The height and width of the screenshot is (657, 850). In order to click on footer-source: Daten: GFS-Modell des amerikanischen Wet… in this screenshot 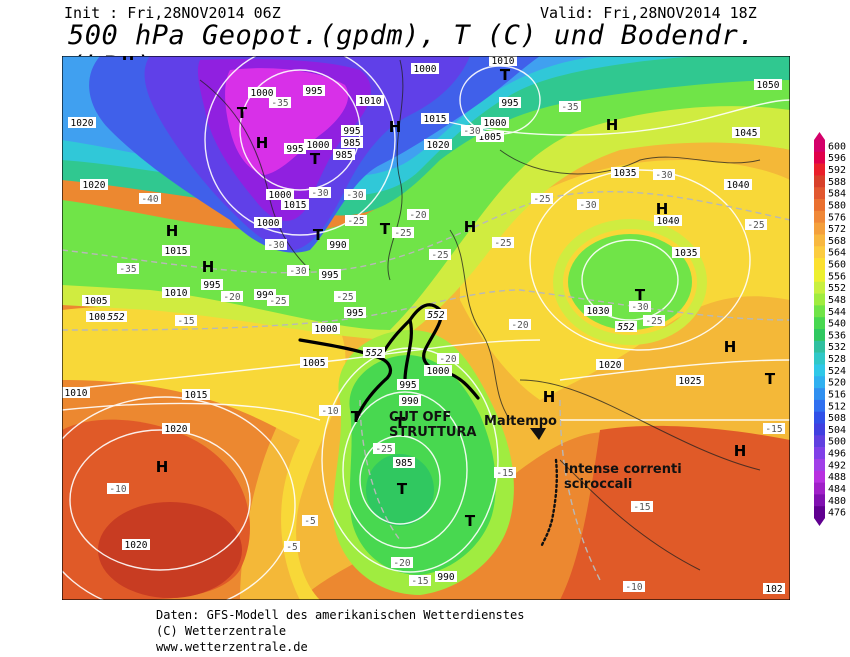, I will do `click(340, 615)`.